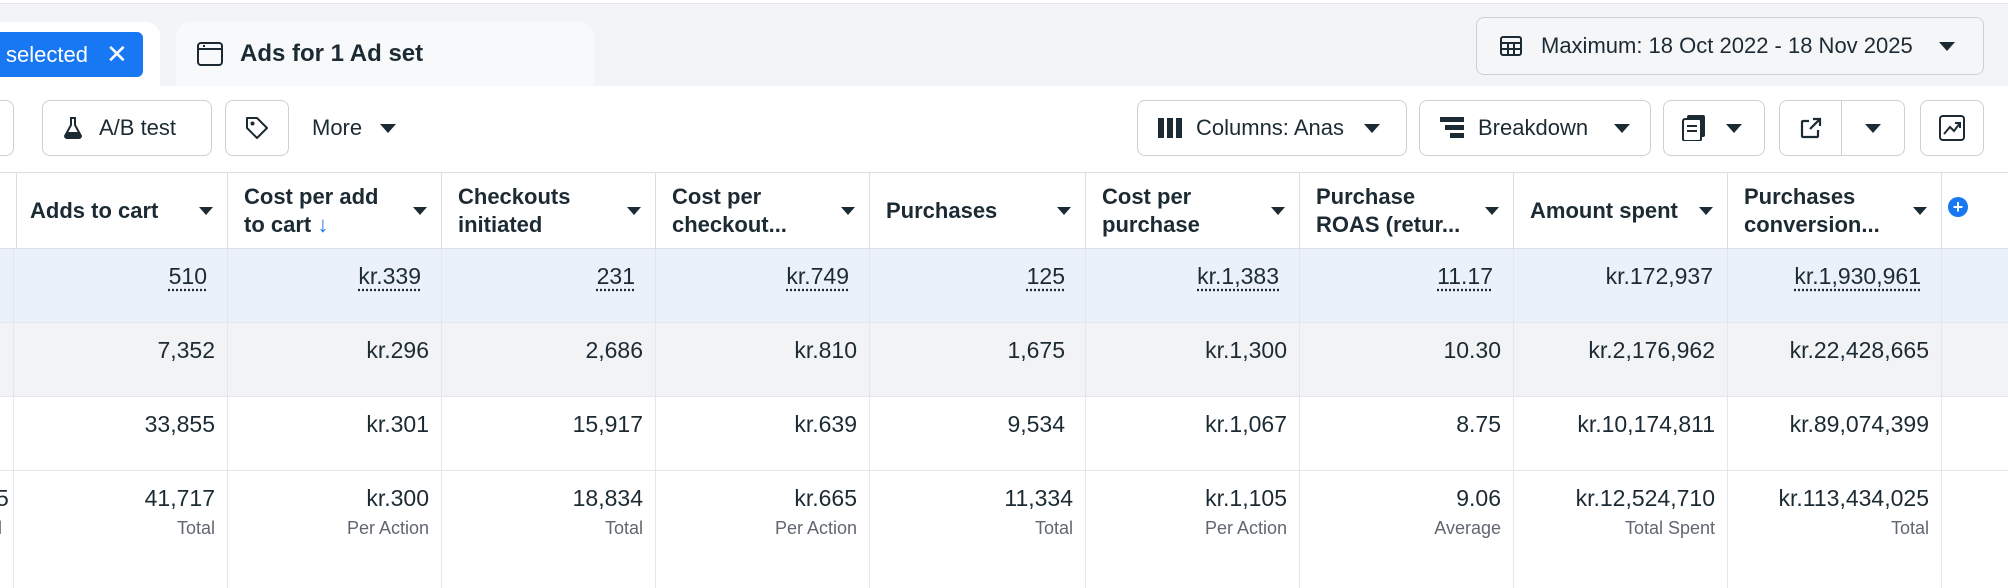  Describe the element at coordinates (121, 529) in the screenshot. I see `table-cell: 41,717 Total` at that location.